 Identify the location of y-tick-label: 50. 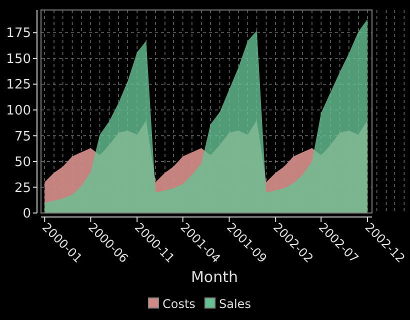
(22, 162).